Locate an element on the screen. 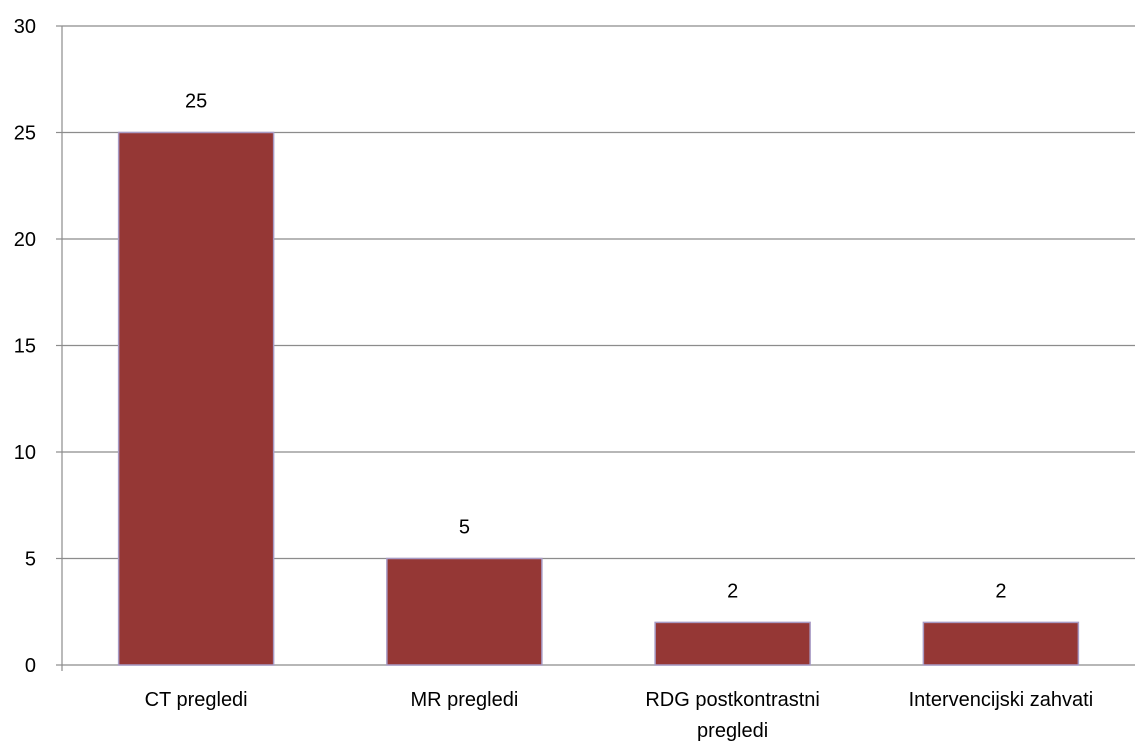  x-tick-label: Intervencijski zahvati is located at coordinates (1001, 700).